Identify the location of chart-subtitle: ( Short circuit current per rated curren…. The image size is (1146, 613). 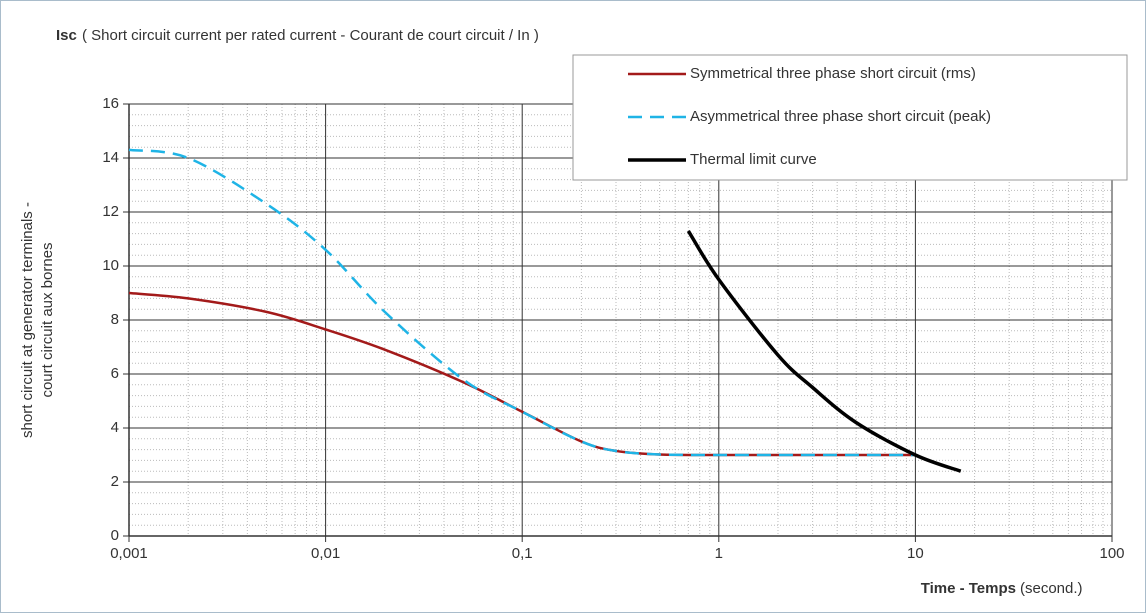
(310, 35).